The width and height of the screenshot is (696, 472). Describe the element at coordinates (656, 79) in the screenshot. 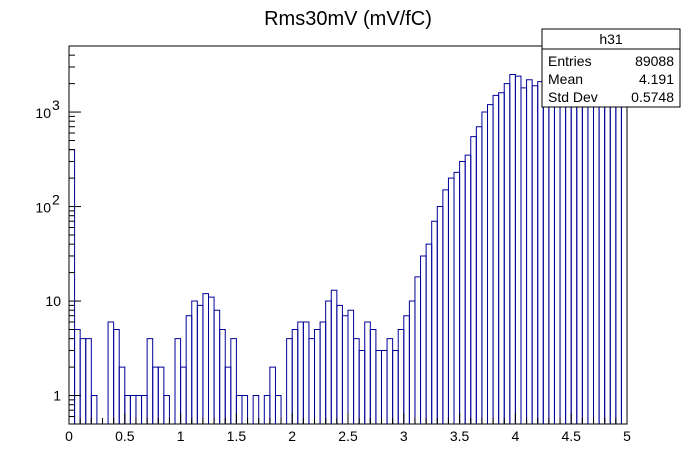

I see `stats-row-value: 4.191` at that location.